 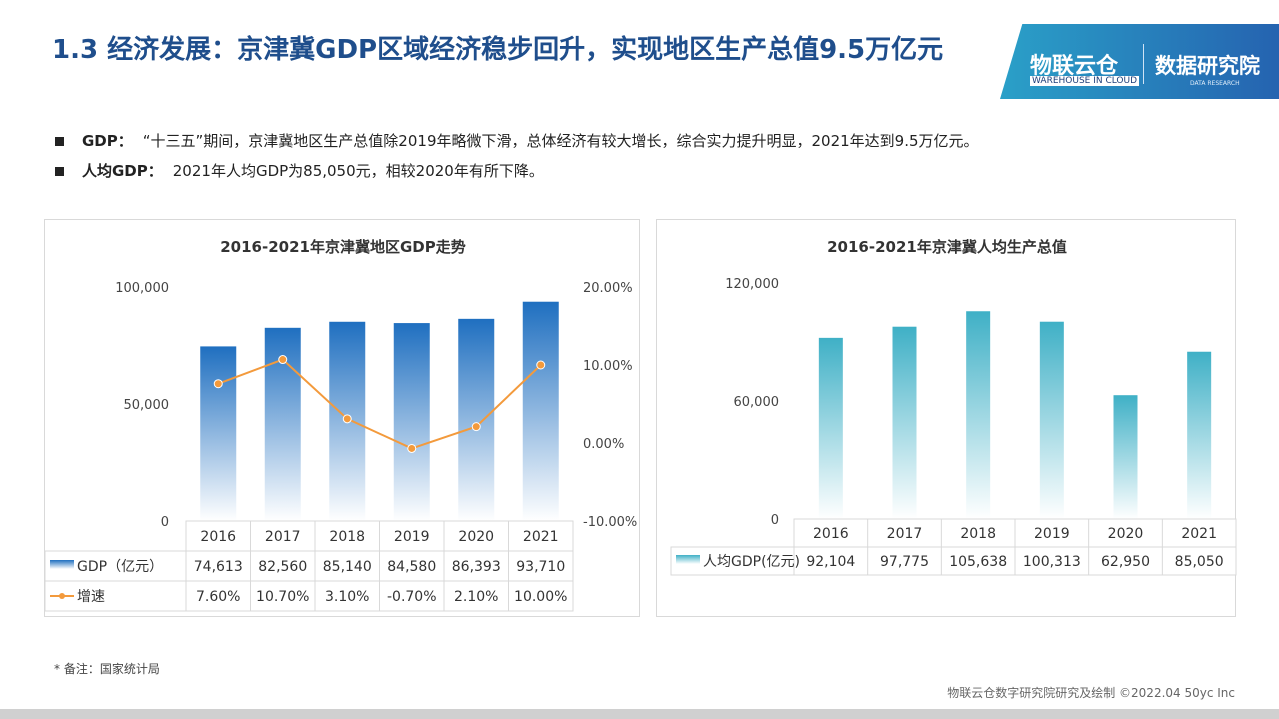 I want to click on y2-tick-label: 10.00%, so click(x=608, y=366).